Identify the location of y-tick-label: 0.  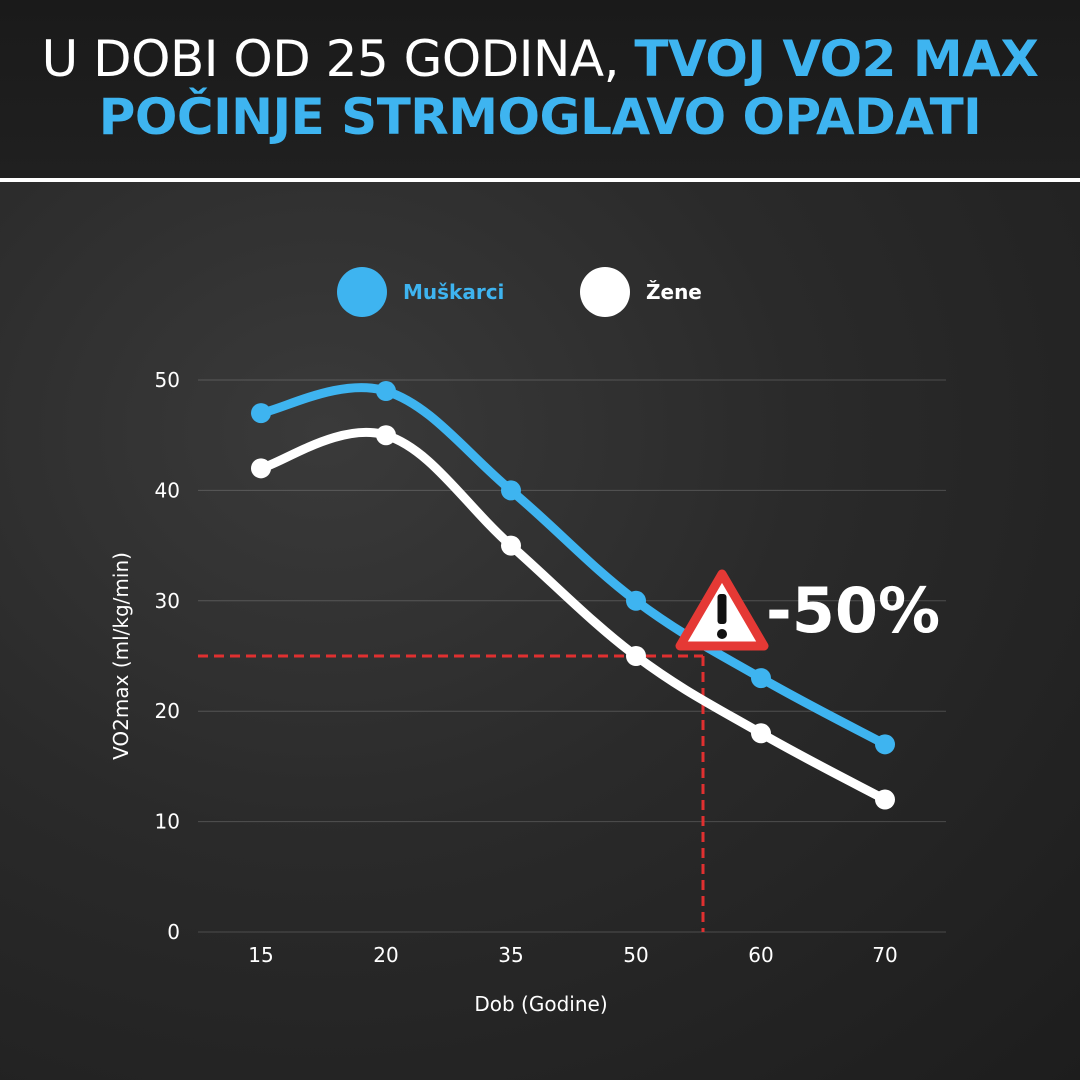
(173, 932).